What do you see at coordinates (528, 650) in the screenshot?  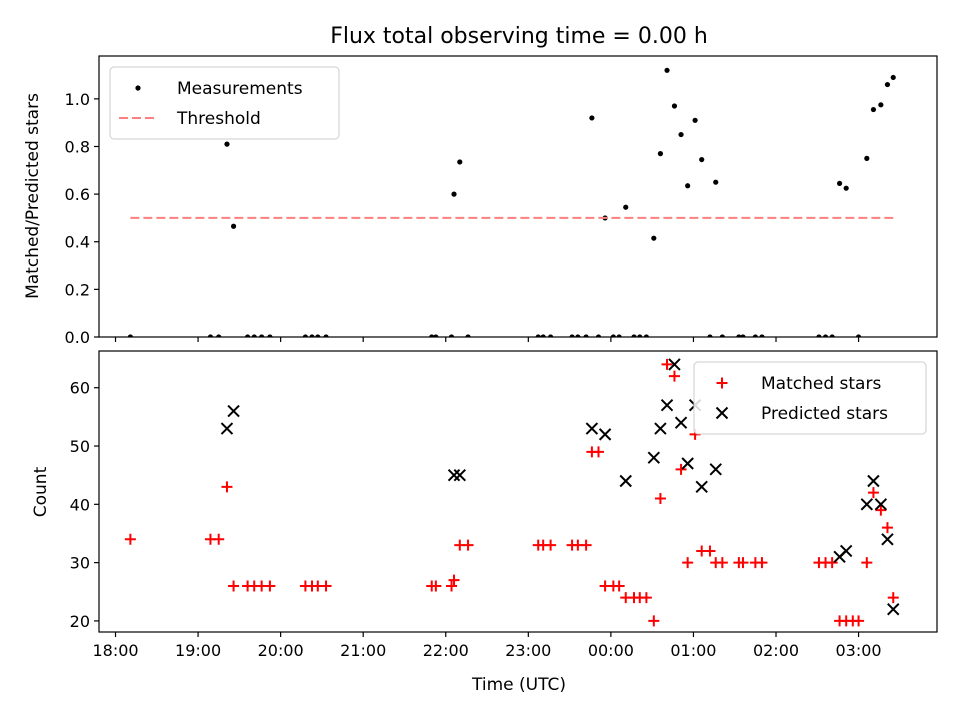 I see `x-tick-label: 23:00` at bounding box center [528, 650].